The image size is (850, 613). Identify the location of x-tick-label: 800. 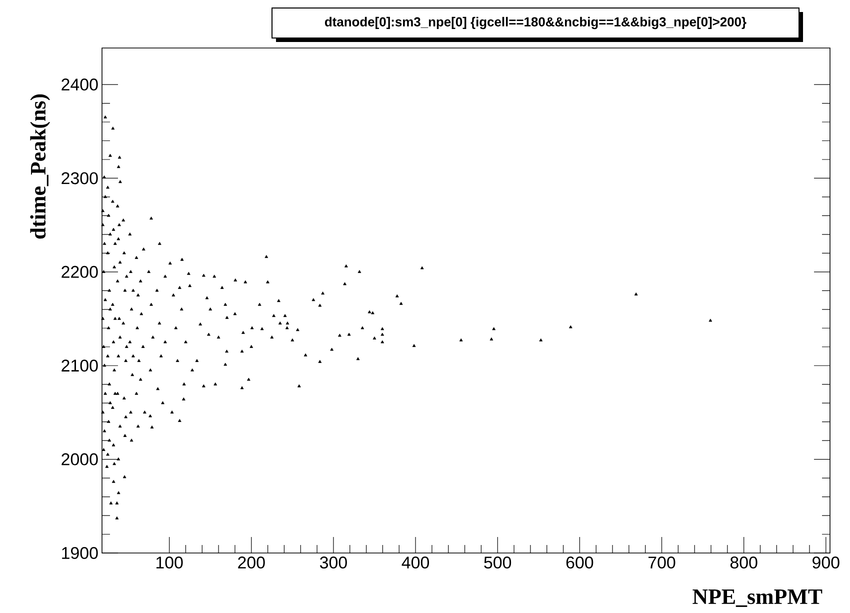
(744, 562).